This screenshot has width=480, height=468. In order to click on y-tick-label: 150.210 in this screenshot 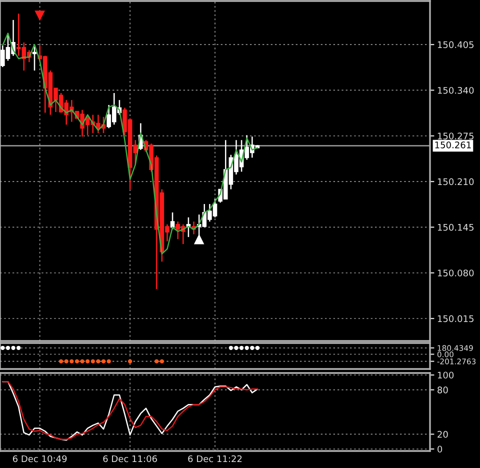, I will do `click(456, 182)`.